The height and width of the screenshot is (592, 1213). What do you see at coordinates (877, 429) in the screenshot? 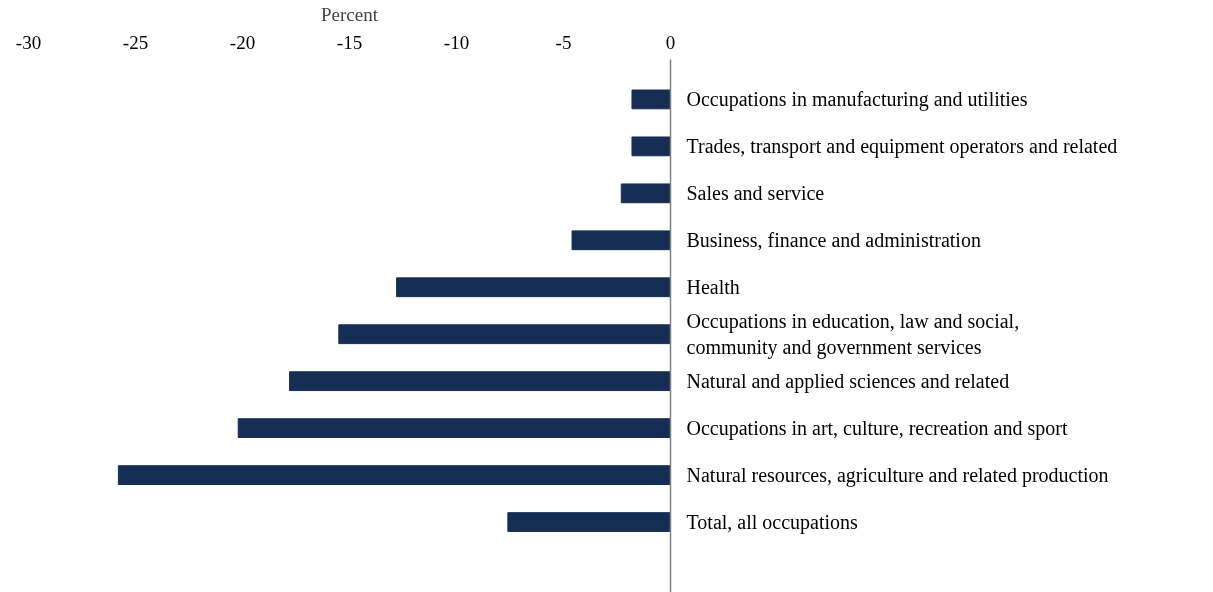
I see `y-tick-label: Occupations in art, culture, recreation and sport` at bounding box center [877, 429].